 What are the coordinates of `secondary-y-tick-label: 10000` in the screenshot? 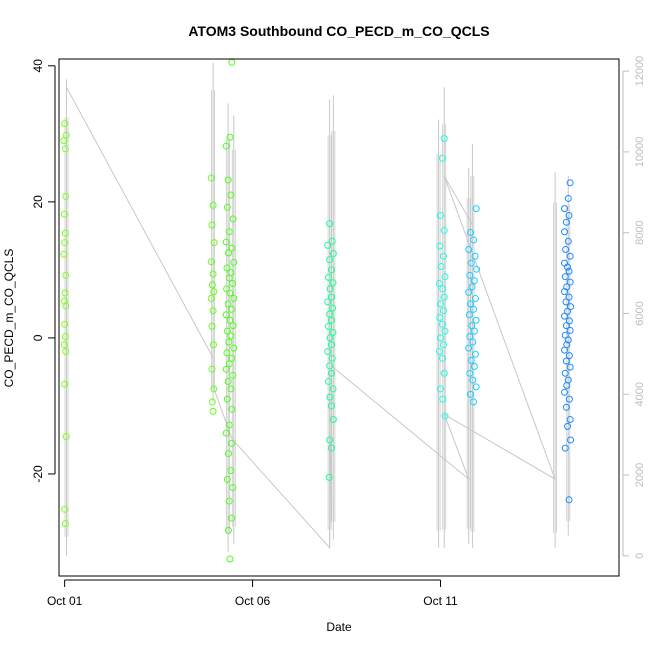 It's located at (640, 152).